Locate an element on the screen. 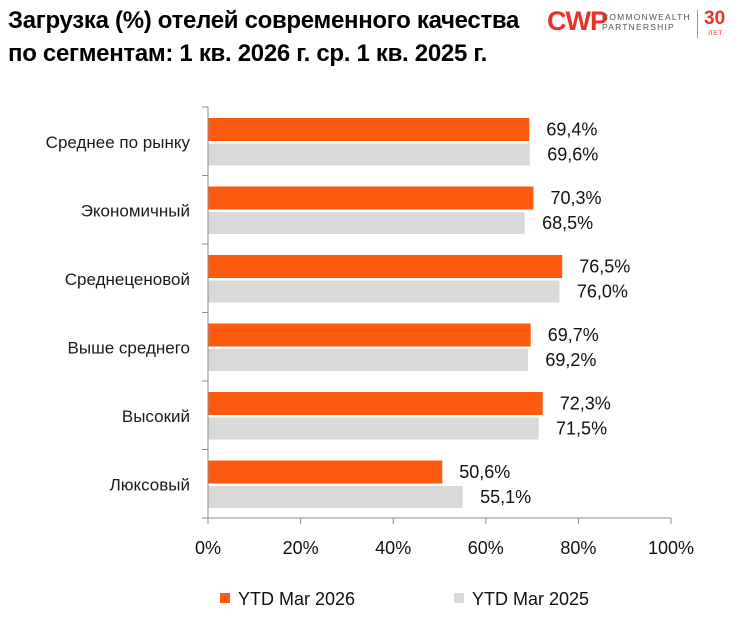 This screenshot has width=741, height=628. category-label: Среднее по рынку is located at coordinates (118, 142).